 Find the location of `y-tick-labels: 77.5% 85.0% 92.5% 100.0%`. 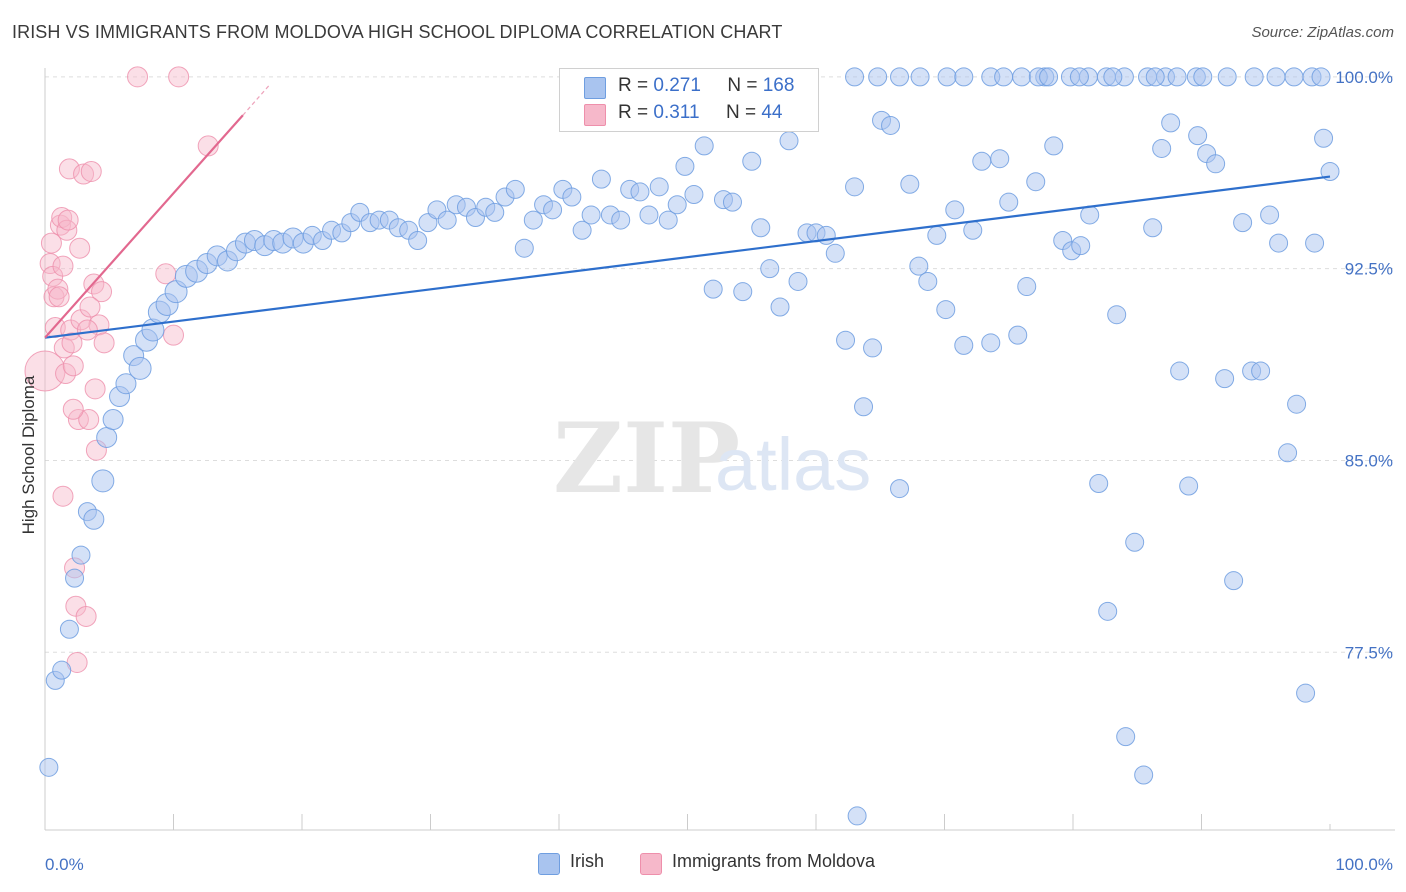

y-tick-labels: 77.5% 85.0% 92.5% 100.0% is located at coordinates (1364, 365).